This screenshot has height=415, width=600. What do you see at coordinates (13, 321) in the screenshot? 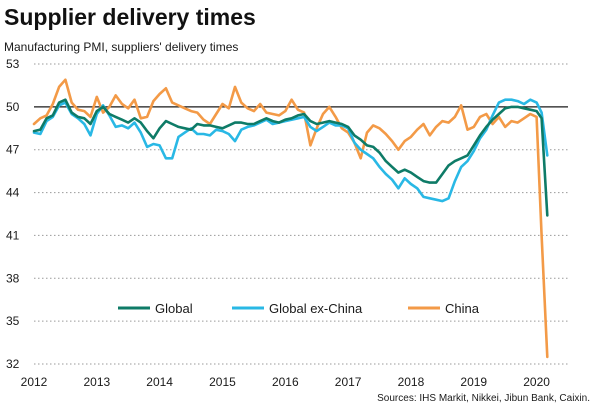
I see `y-tick-label: 35` at bounding box center [13, 321].